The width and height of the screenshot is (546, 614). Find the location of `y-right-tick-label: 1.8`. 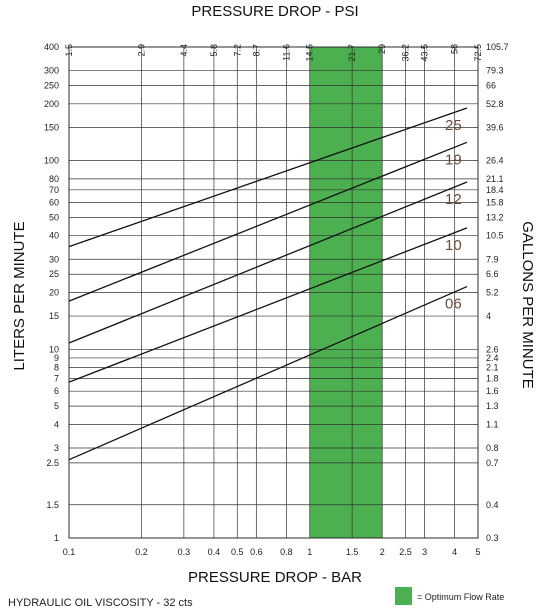

y-right-tick-label: 1.8 is located at coordinates (492, 379).